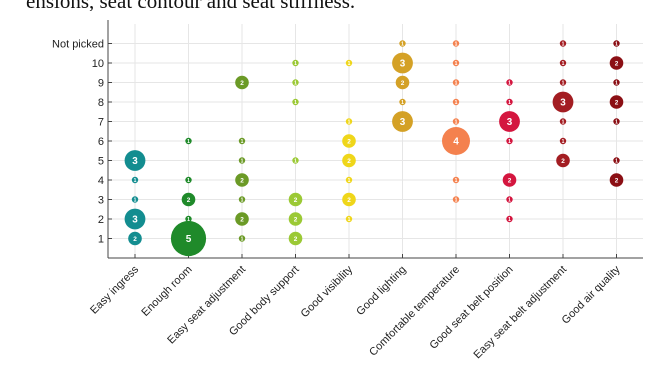 This screenshot has width=657, height=376. What do you see at coordinates (381, 291) in the screenshot?
I see `x-tick-label: Good lighting` at bounding box center [381, 291].